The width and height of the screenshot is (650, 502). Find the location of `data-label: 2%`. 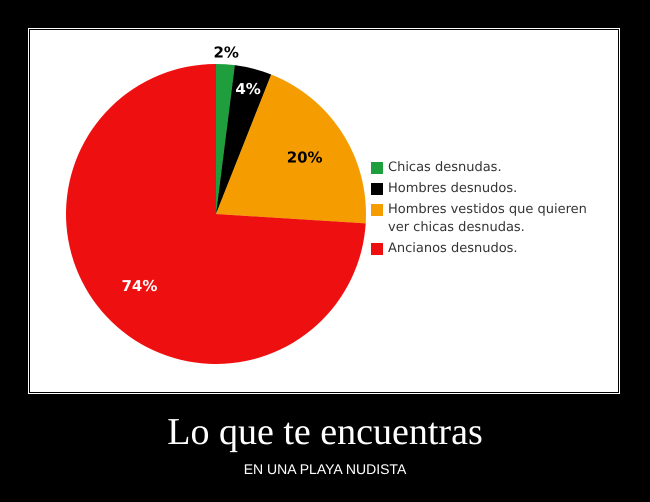

data-label: 2% is located at coordinates (226, 52).